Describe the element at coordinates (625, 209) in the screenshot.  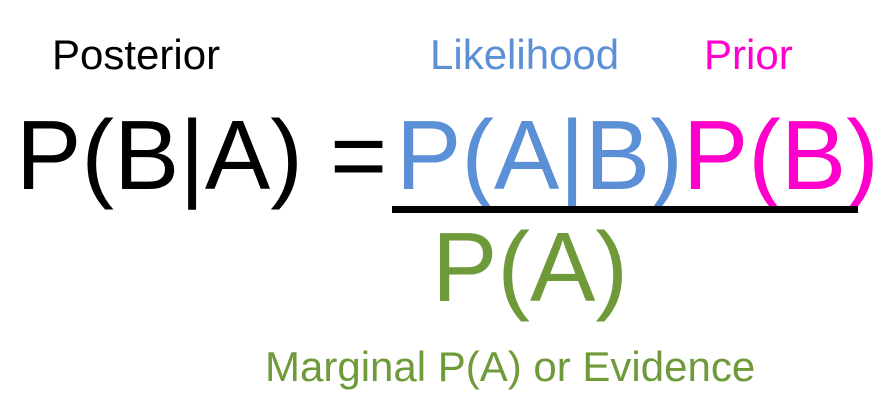
I see `fraction-bar` at that location.